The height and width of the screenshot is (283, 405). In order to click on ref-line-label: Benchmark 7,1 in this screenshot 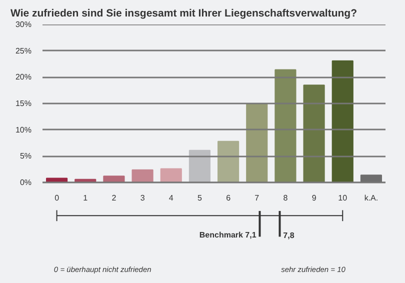, I will do `click(228, 235)`.